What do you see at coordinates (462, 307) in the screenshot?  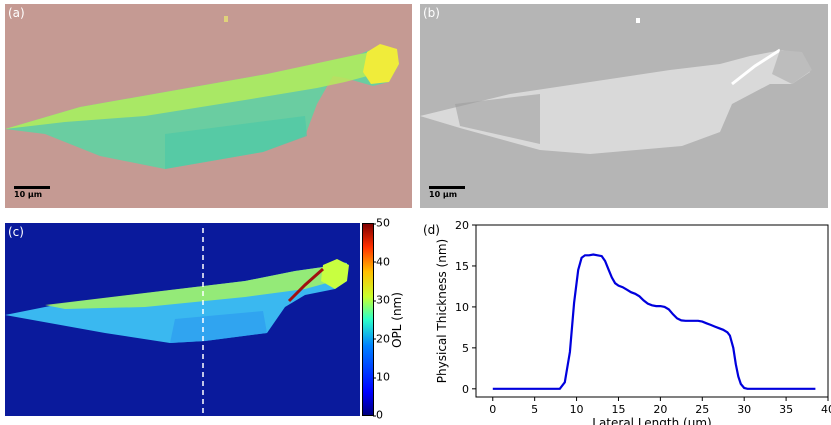 I see `y-tick-label: 10` at bounding box center [462, 307].